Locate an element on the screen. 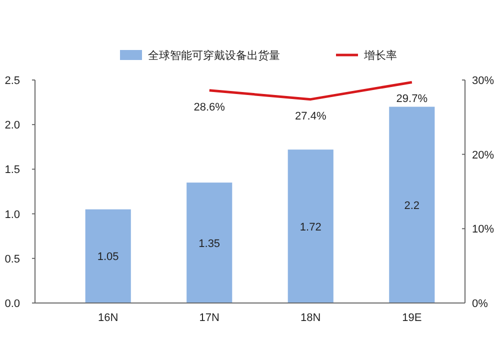 This screenshot has height=362, width=500. data-label: 1.05 is located at coordinates (108, 257).